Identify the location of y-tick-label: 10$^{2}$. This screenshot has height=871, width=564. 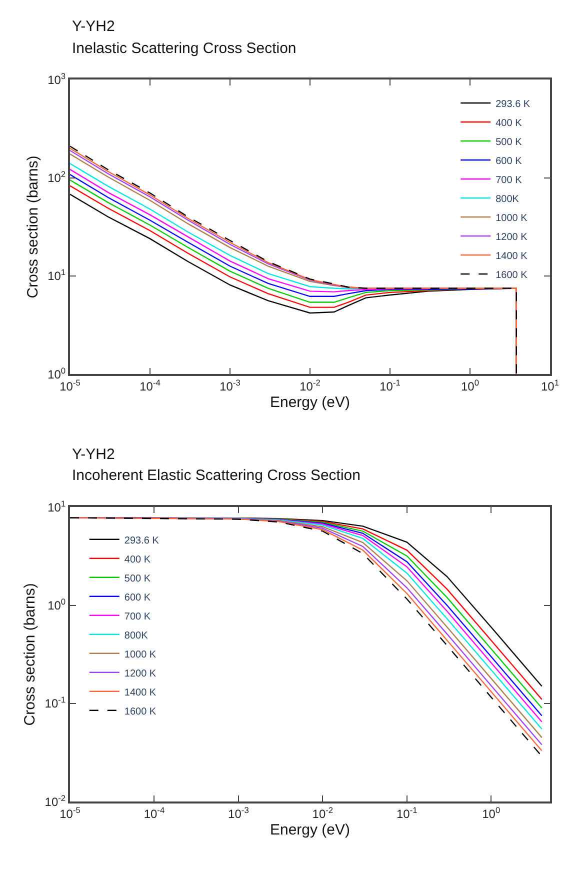
(57, 177).